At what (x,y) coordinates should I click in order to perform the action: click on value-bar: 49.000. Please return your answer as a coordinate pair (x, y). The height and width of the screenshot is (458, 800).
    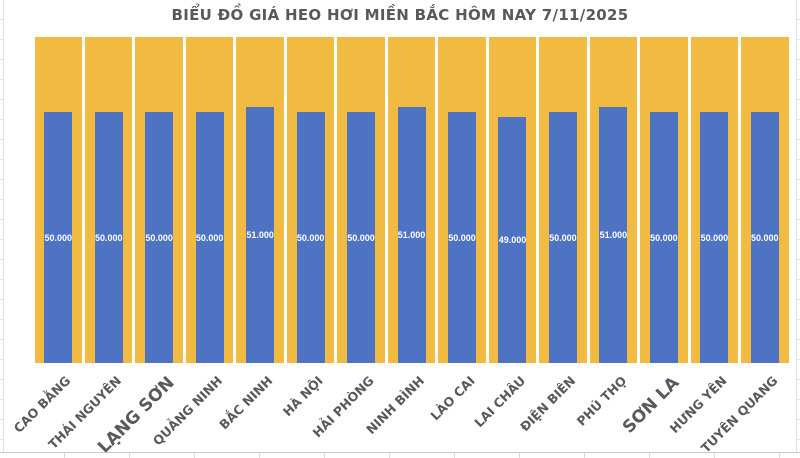
    Looking at the image, I should click on (512, 240).